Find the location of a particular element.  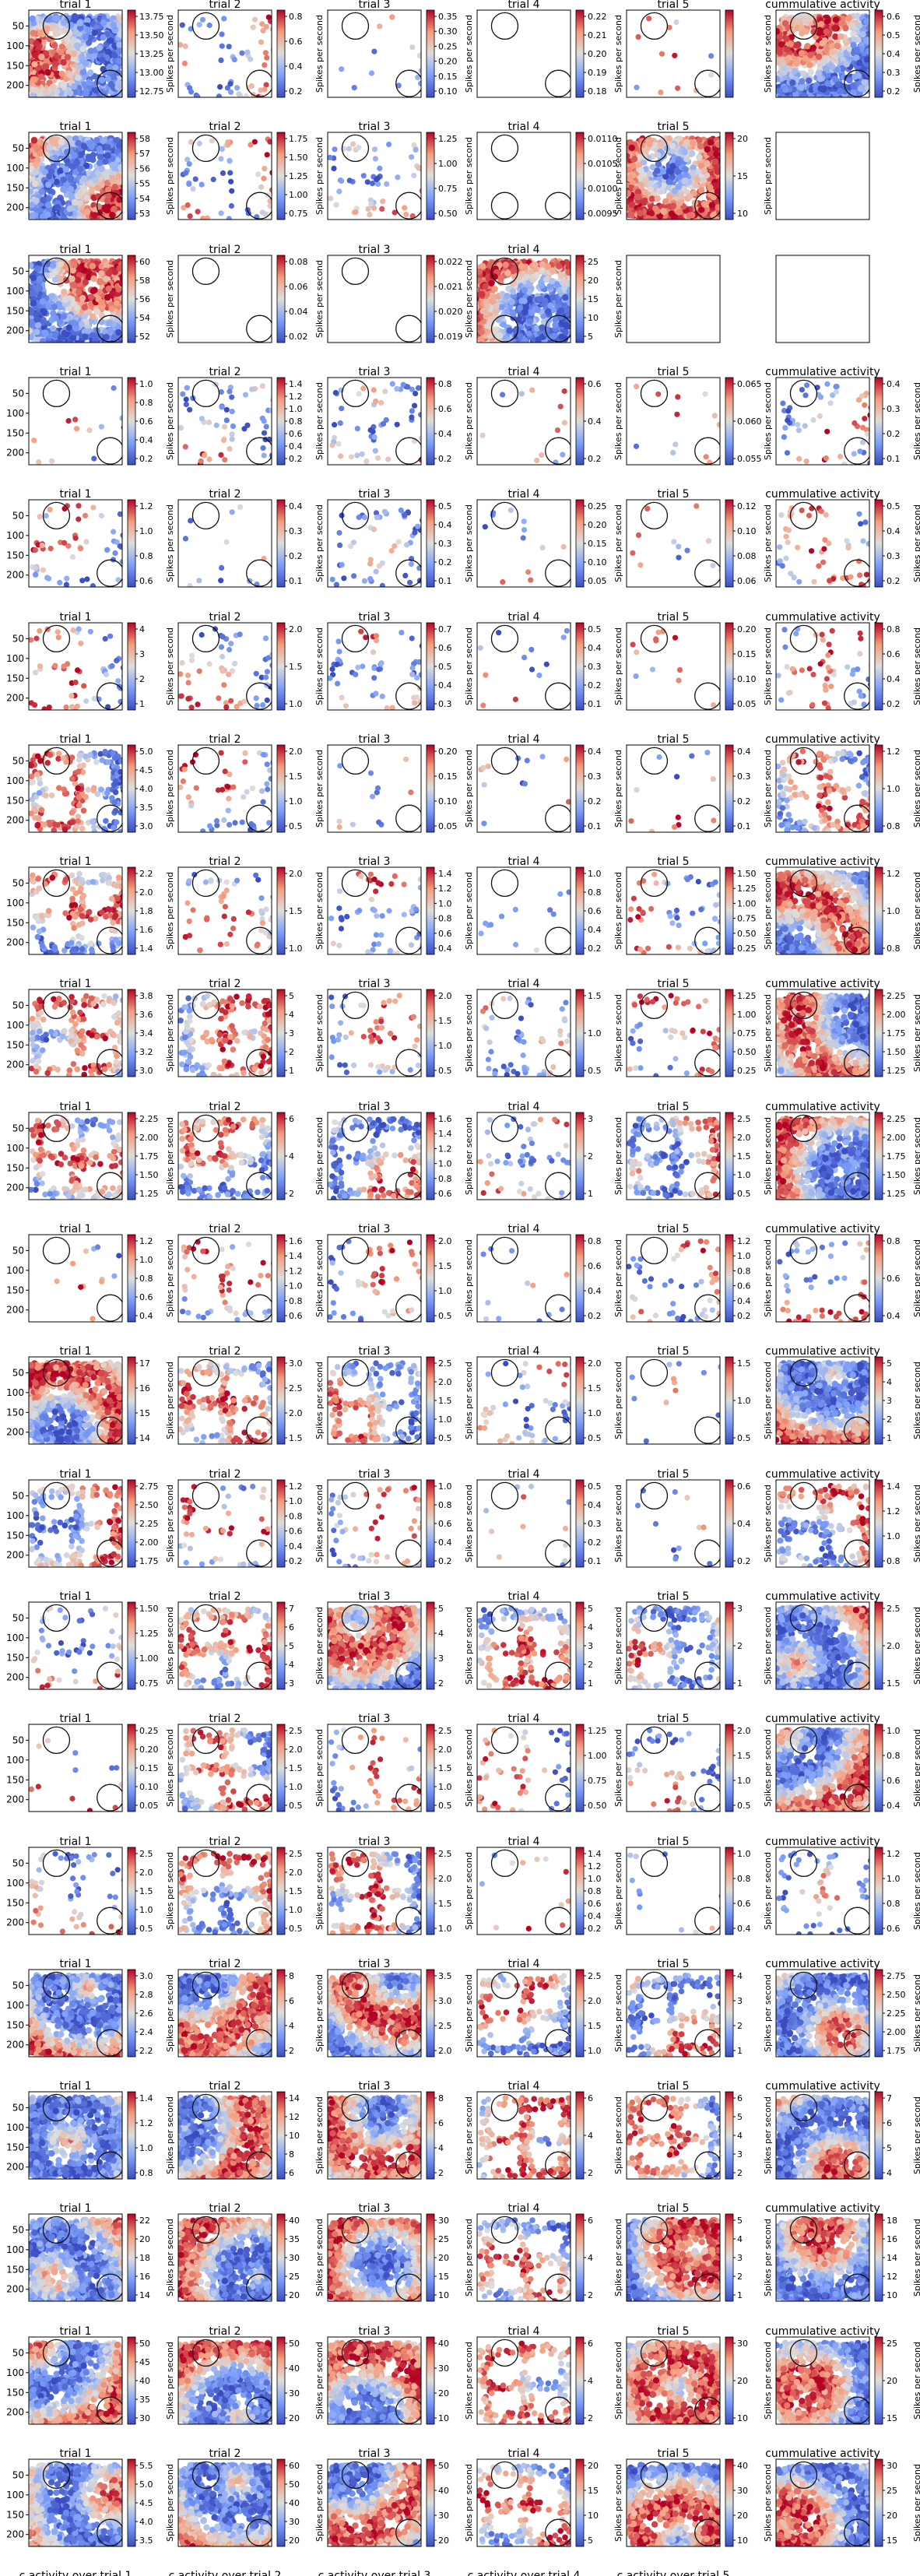

zone-circle-alt is located at coordinates (504, 206).